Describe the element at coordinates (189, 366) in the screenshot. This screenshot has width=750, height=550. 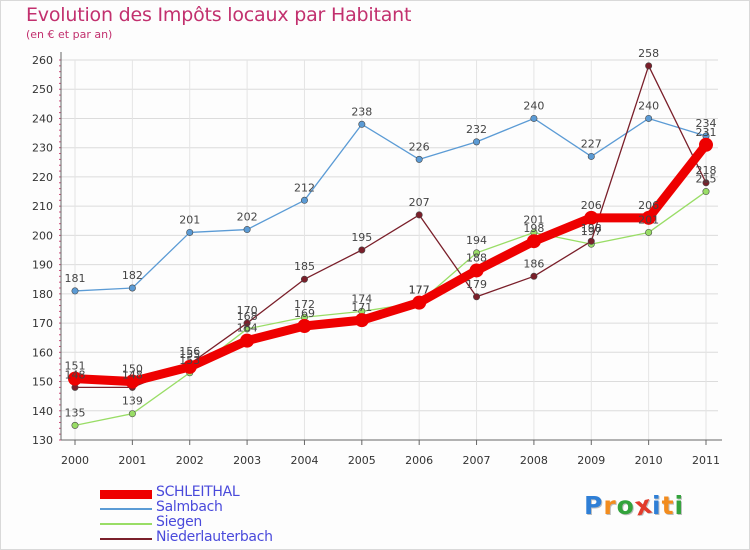
I see `point-schleithal-2002` at that location.